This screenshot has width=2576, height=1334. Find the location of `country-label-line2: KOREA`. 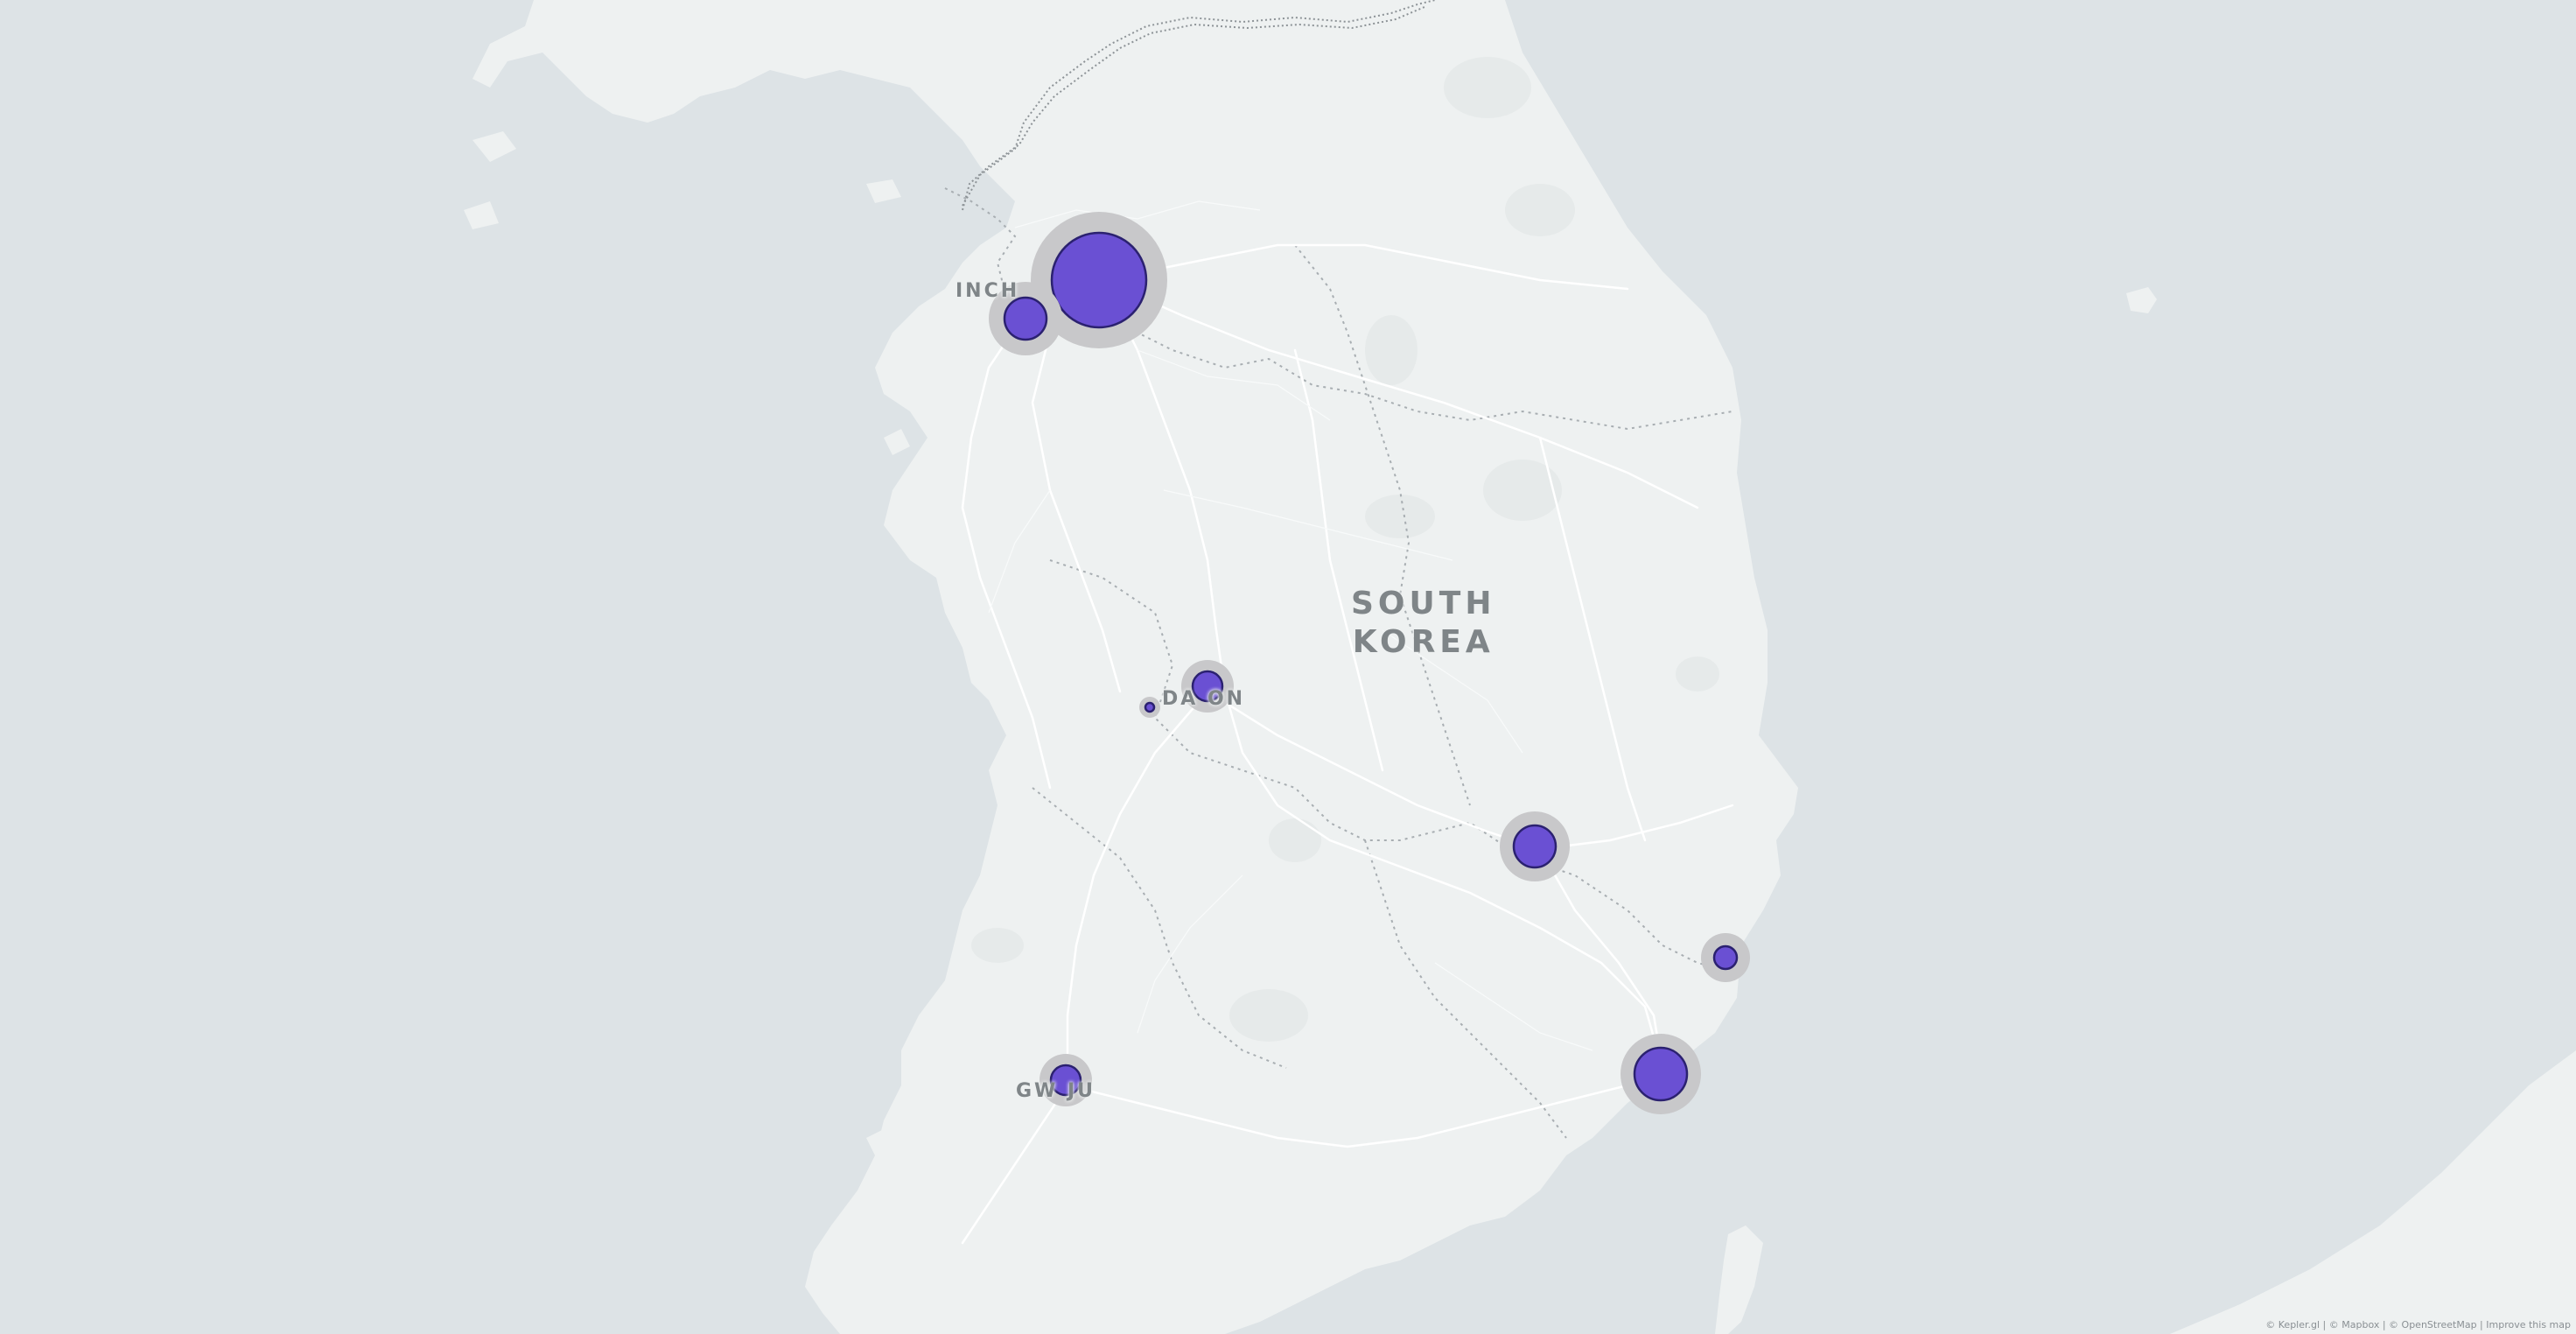

country-label-line2: KOREA is located at coordinates (1423, 642).